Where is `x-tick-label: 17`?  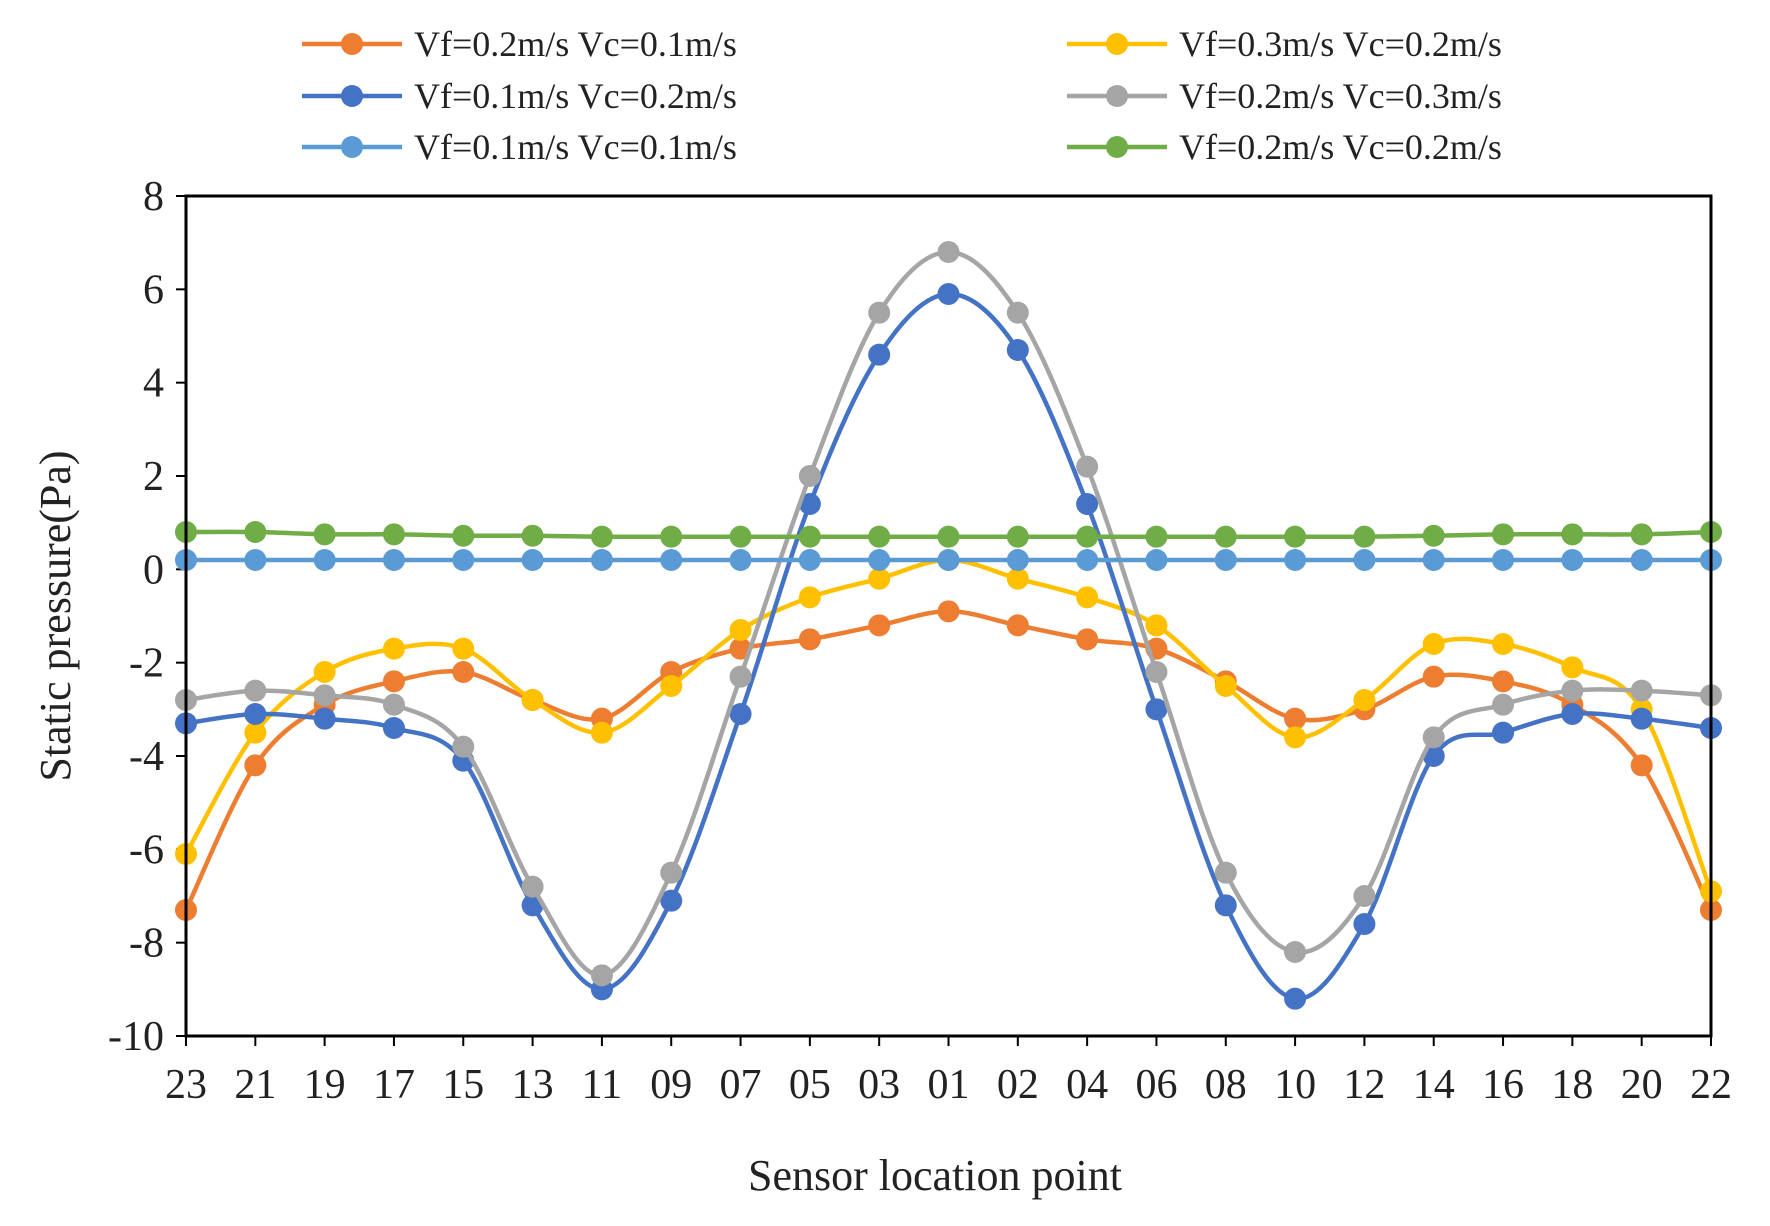 x-tick-label: 17 is located at coordinates (394, 1085).